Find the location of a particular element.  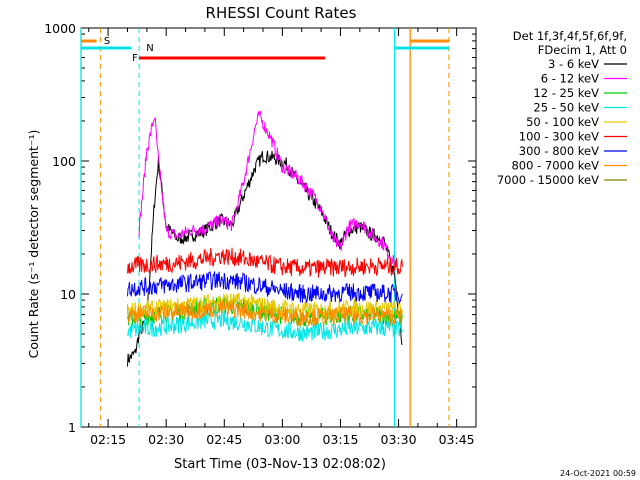

y-tick-label: 10 is located at coordinates (68, 294).